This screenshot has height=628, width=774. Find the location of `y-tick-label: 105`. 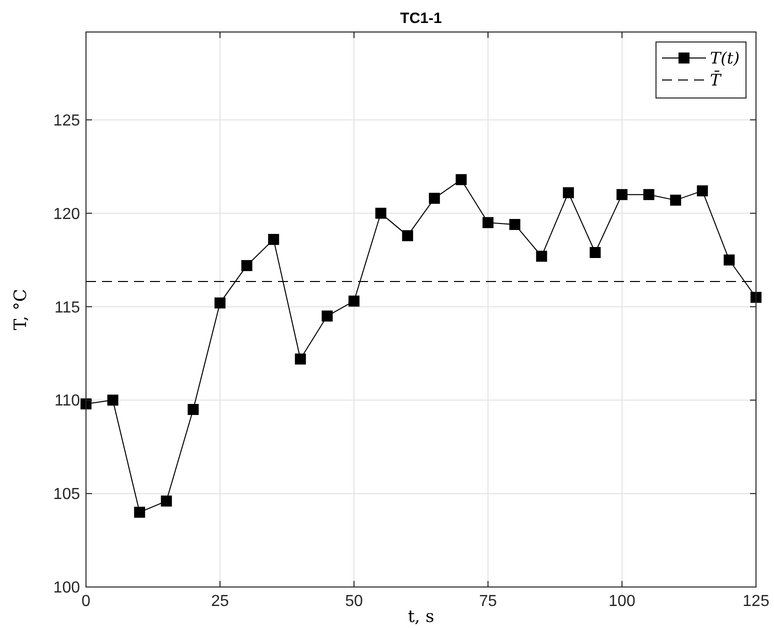

y-tick-label: 105 is located at coordinates (66, 495).